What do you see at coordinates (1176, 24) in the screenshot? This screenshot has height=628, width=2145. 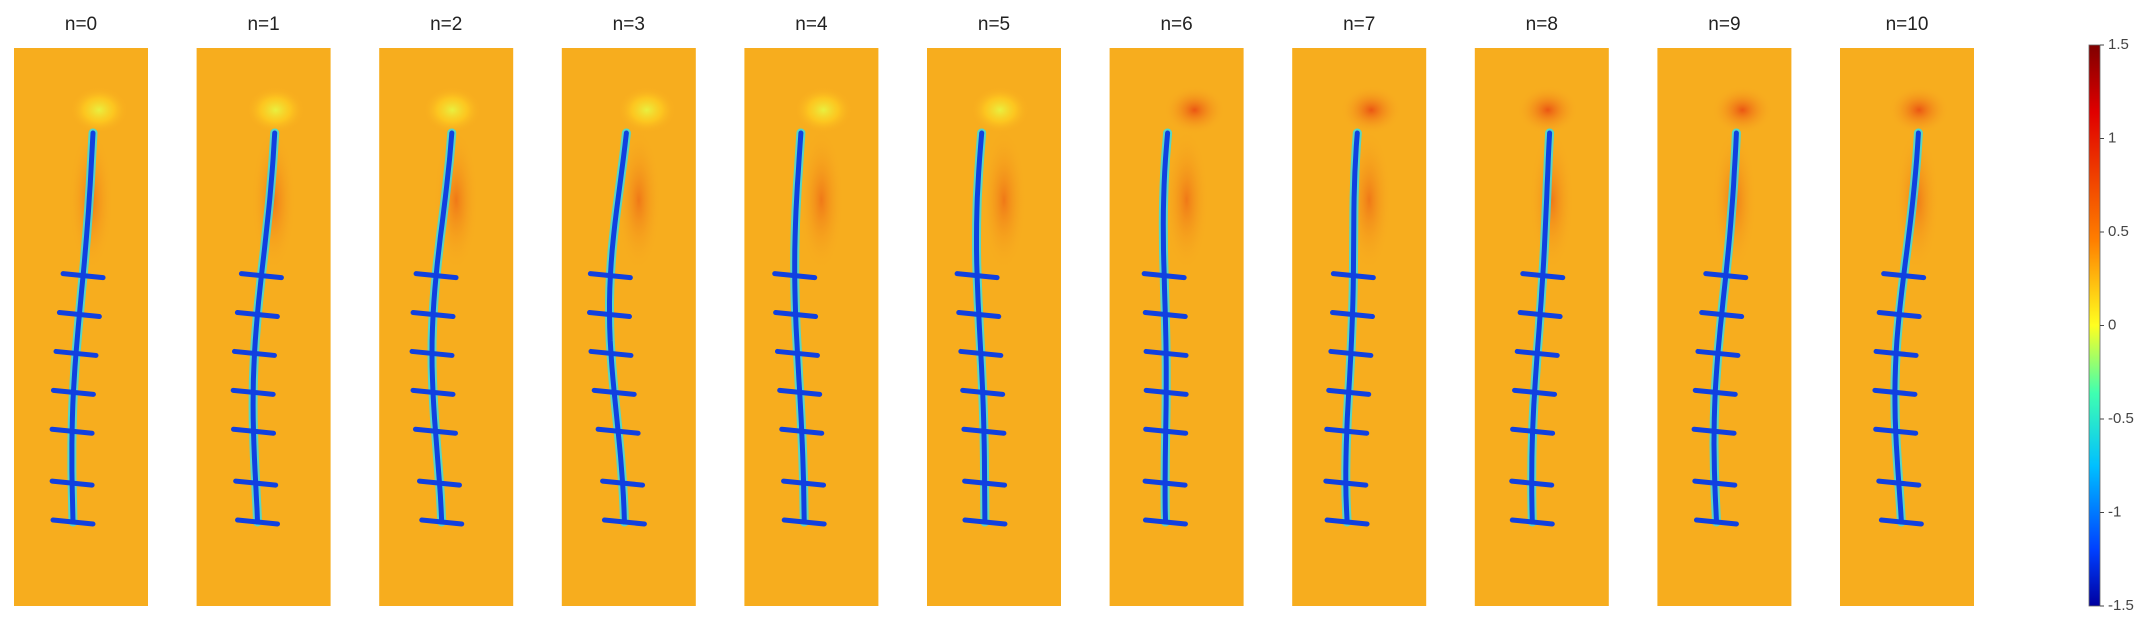 I see `panel-title: n=6` at bounding box center [1176, 24].